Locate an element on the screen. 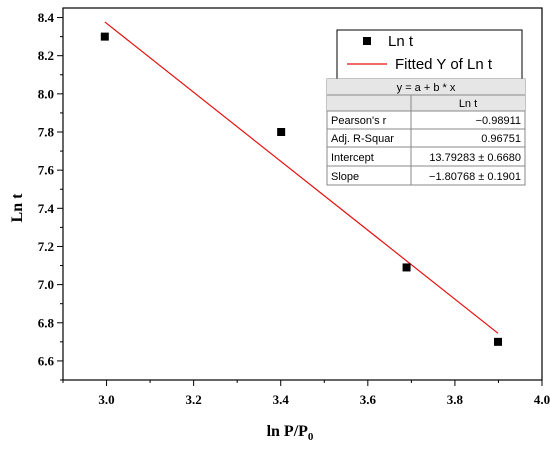 The height and width of the screenshot is (449, 550). stats-row-label: Adj. R-Squar is located at coordinates (362, 139).